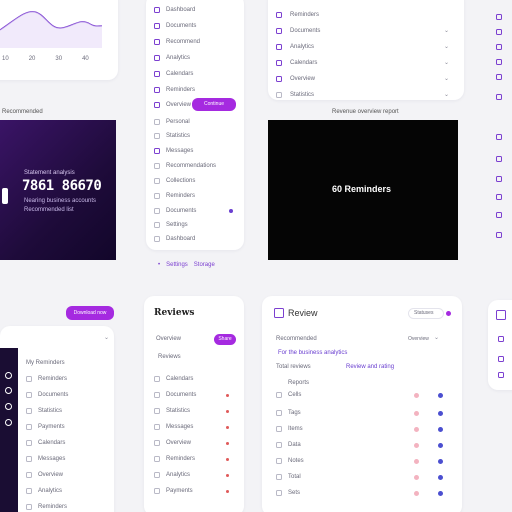 The image size is (512, 512). What do you see at coordinates (47, 395) in the screenshot?
I see `list-row: Documents` at bounding box center [47, 395].